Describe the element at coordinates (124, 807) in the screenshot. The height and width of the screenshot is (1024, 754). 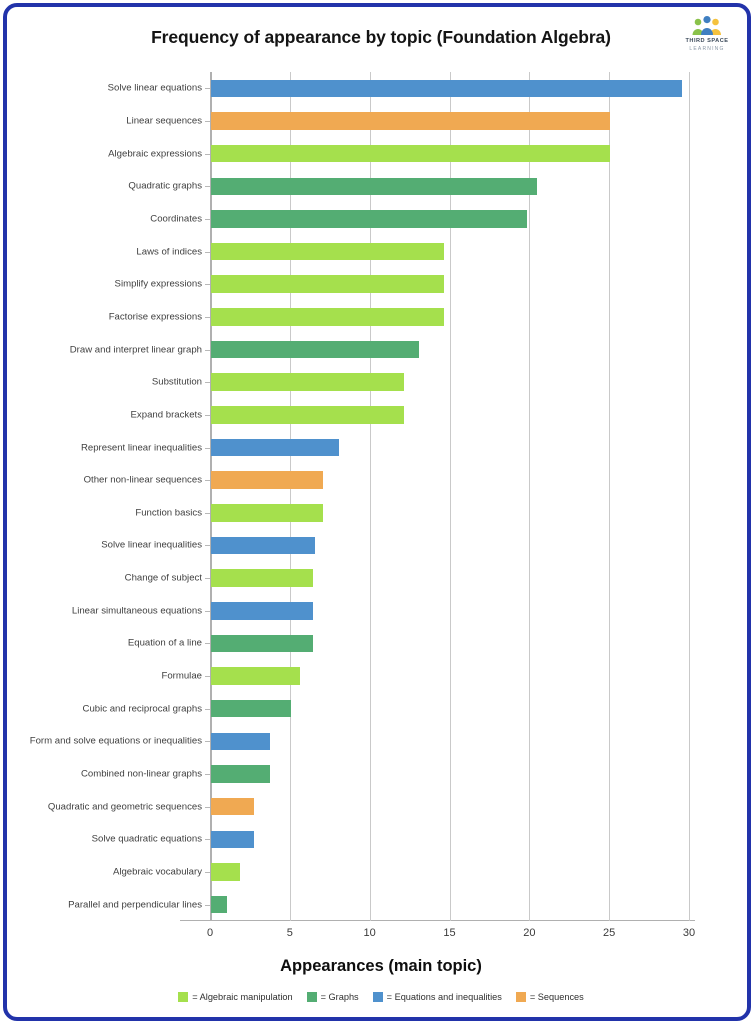
I see `y-axis-label: Quadratic and geometric sequences` at that location.